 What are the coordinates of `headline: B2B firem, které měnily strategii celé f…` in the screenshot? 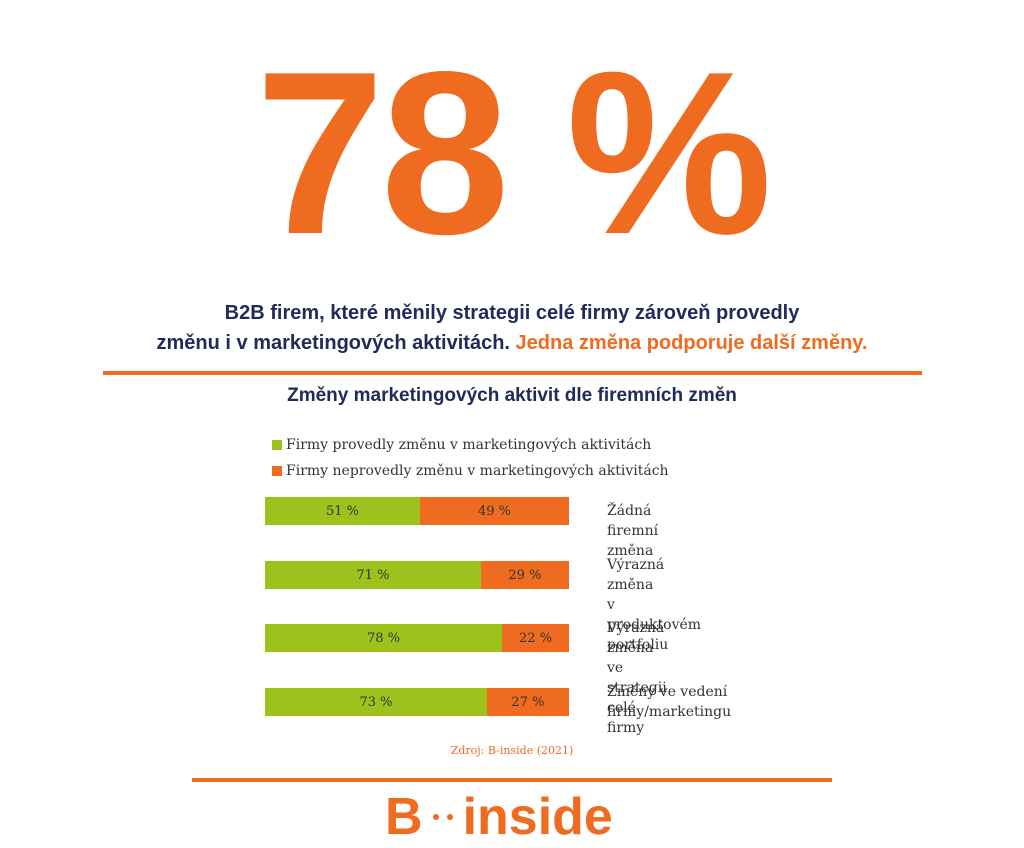 It's located at (512, 328).